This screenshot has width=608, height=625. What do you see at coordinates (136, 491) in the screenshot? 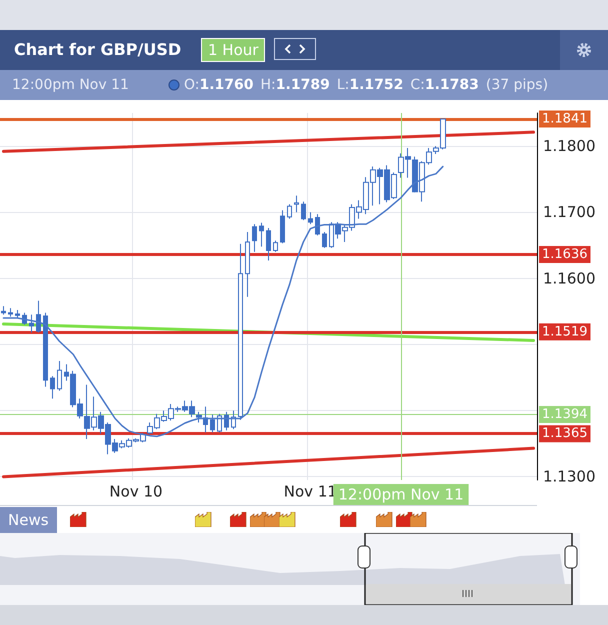
I see `x-tick-label: Nov 10` at bounding box center [136, 491].